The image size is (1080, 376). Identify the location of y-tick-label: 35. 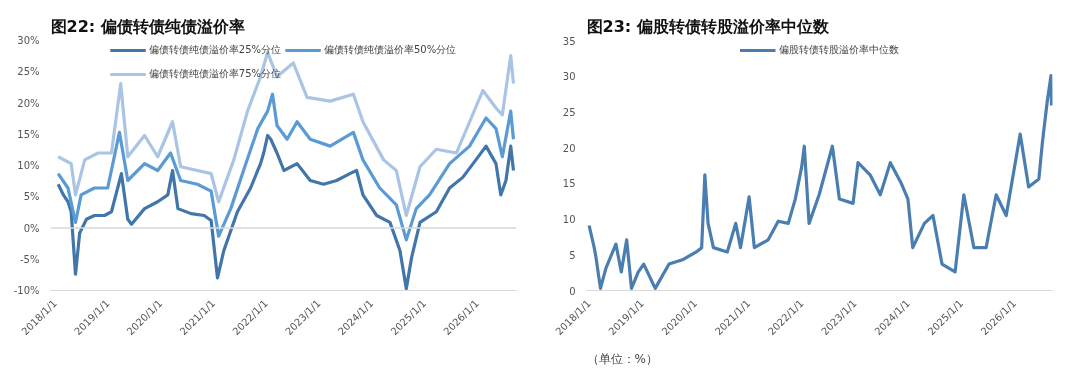
(569, 41).